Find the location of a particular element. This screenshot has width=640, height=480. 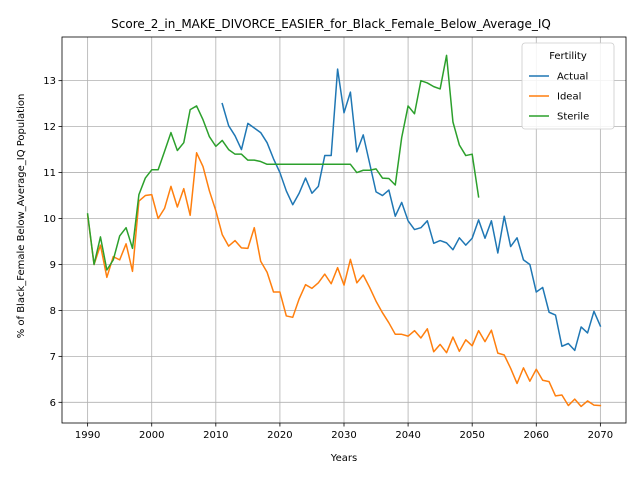

y-tick-label: 9 is located at coordinates (53, 265).